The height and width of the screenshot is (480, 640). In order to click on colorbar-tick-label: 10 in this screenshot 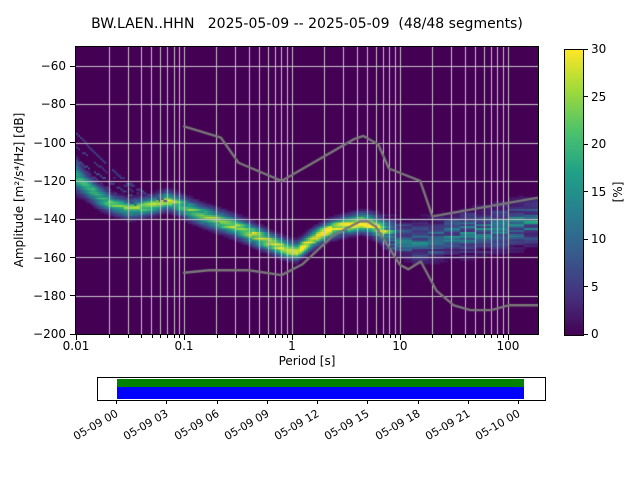, I will do `click(599, 239)`.